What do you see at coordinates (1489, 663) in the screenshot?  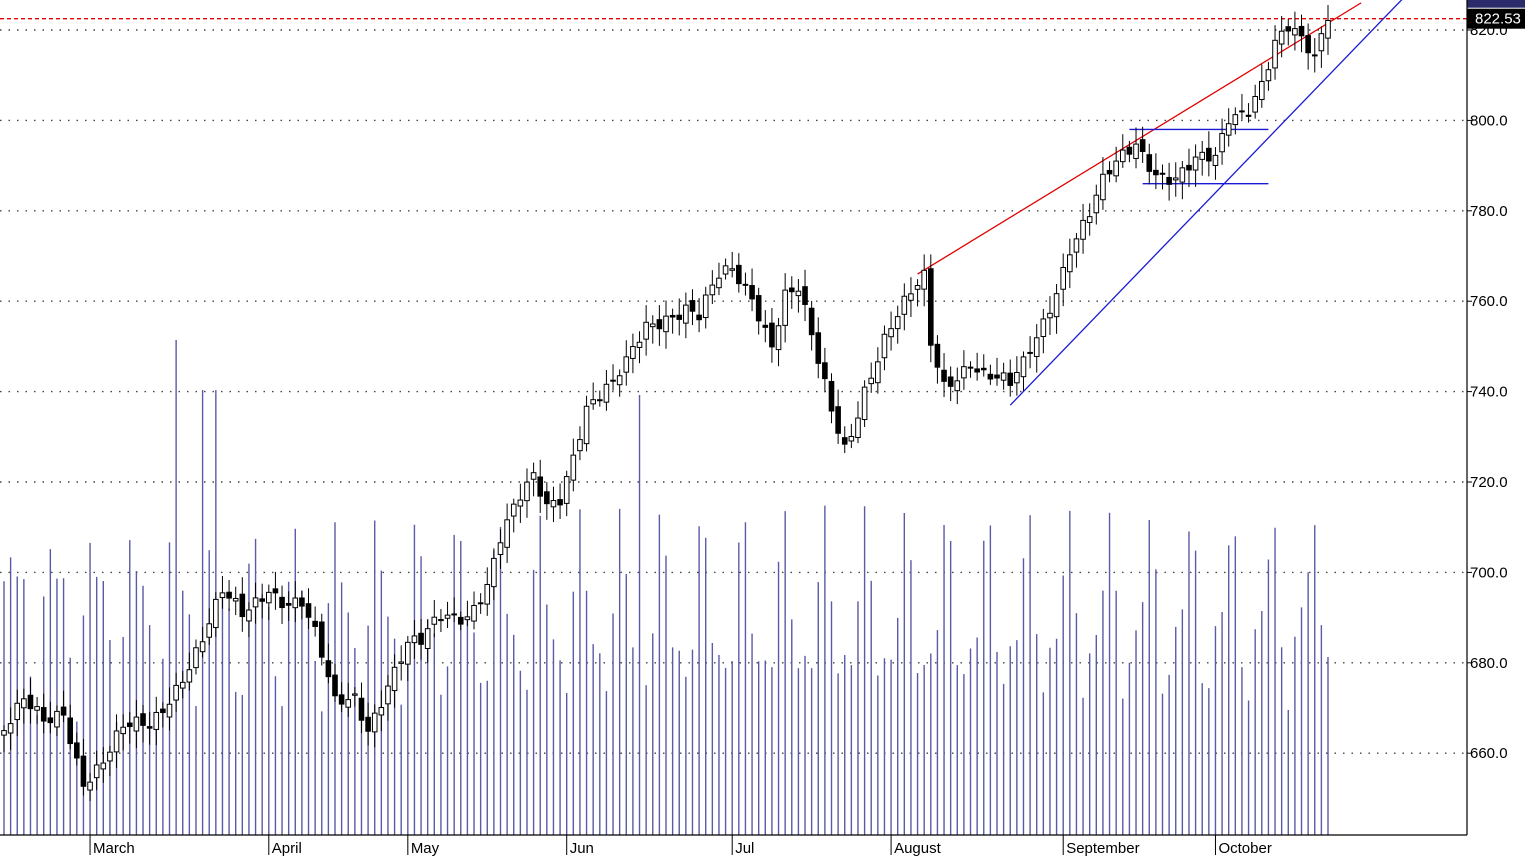 I see `y-tick-label: 680.0` at bounding box center [1489, 663].